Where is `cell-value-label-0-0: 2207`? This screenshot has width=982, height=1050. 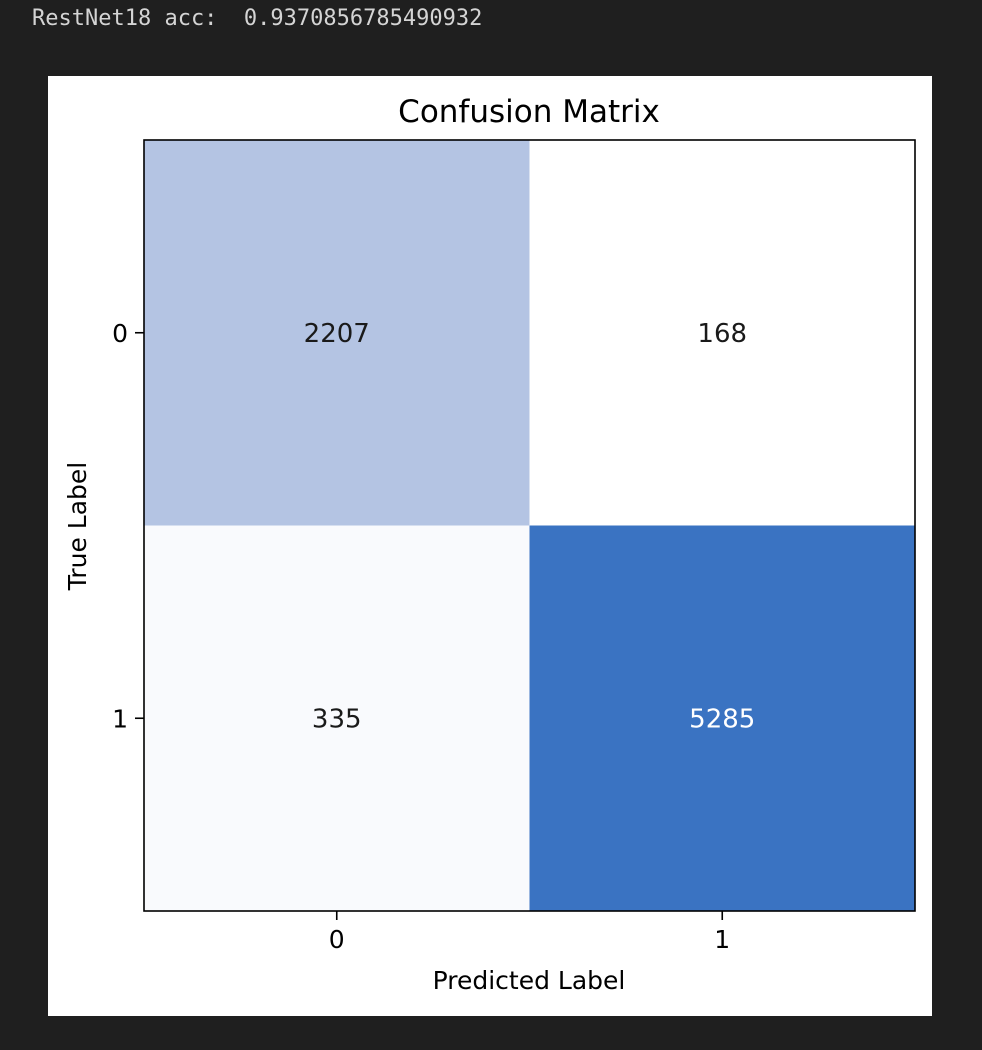 cell-value-label-0-0: 2207 is located at coordinates (337, 334).